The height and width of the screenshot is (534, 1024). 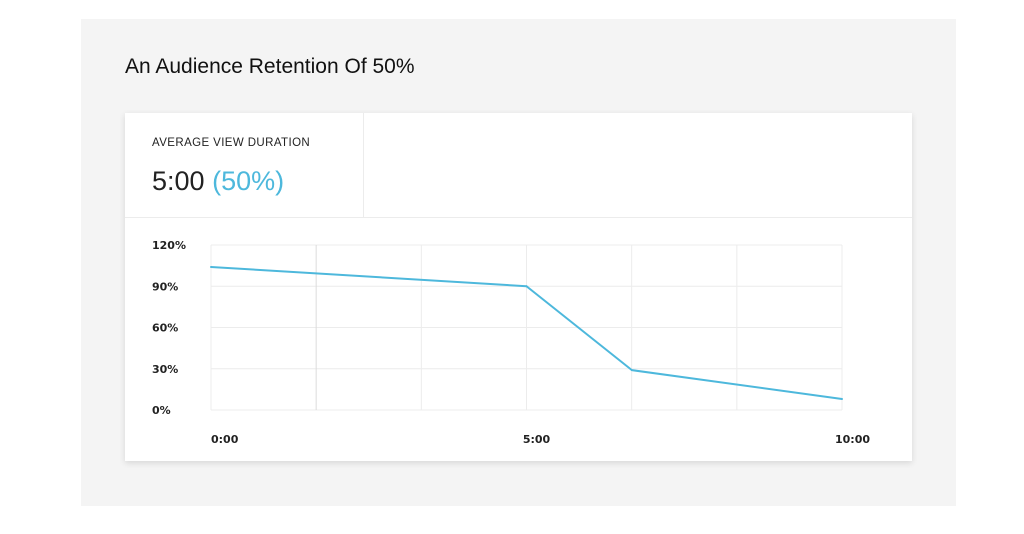 I want to click on x-tick-label: 0:00, so click(x=225, y=439).